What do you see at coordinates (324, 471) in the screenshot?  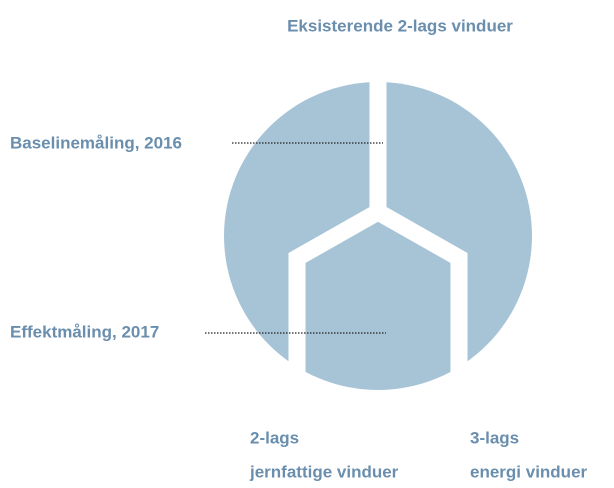 I see `segment-label: jernfattige vinduer` at bounding box center [324, 471].